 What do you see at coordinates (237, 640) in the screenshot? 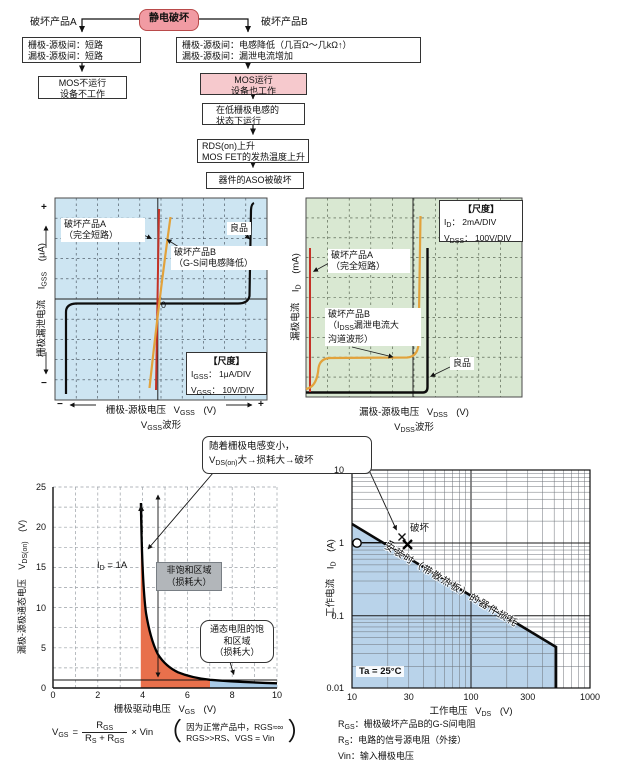
I see `label-line: 和区域` at bounding box center [237, 640].